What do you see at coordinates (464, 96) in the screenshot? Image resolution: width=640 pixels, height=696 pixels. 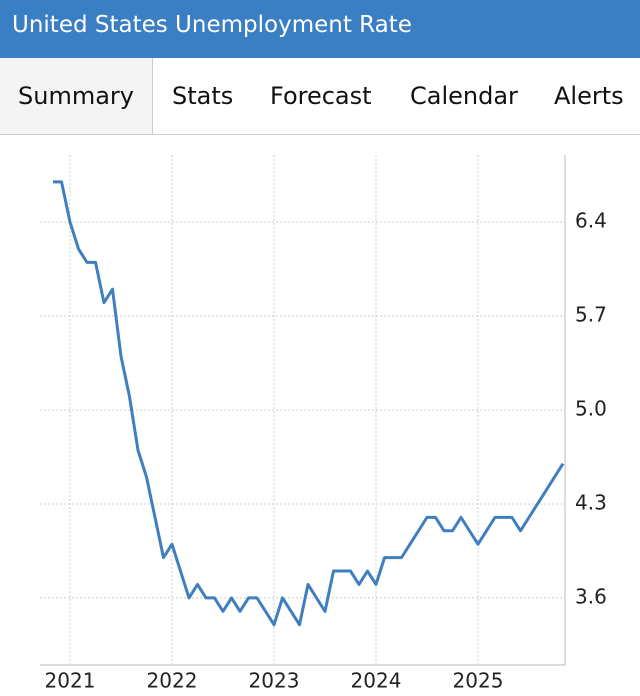 I see `tab: Calendar` at bounding box center [464, 96].